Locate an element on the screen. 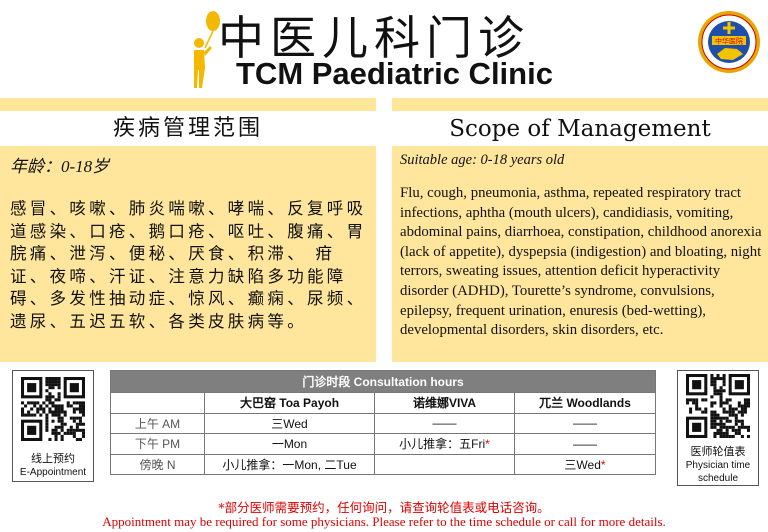  row-label: 上午 AM is located at coordinates (157, 423).